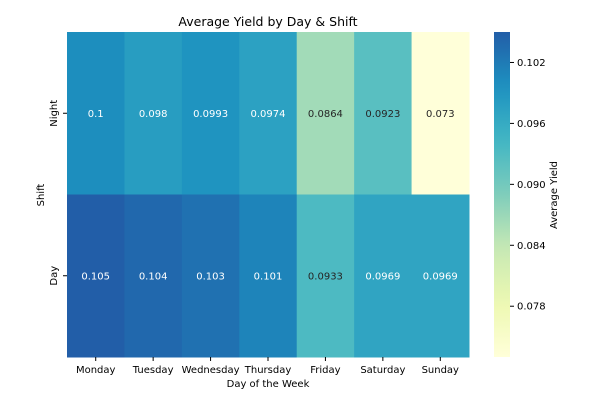  Describe the element at coordinates (267, 21) in the screenshot. I see `chart-title: Average Yield by Day & Shift` at that location.